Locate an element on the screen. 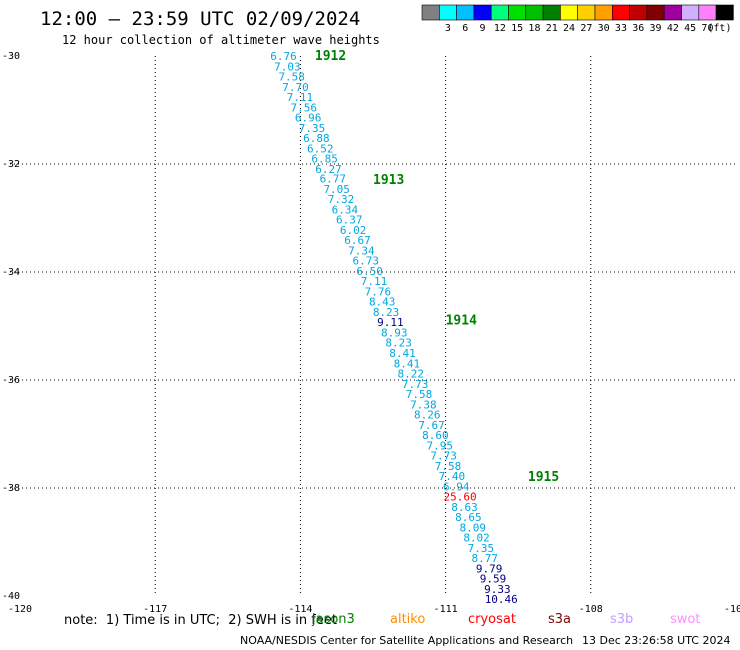 The image size is (740, 650). color-legend: 3 6 9 12 15 18 21 24 27 30 33 36 39 42 45 70(ft) is located at coordinates (577, 19).